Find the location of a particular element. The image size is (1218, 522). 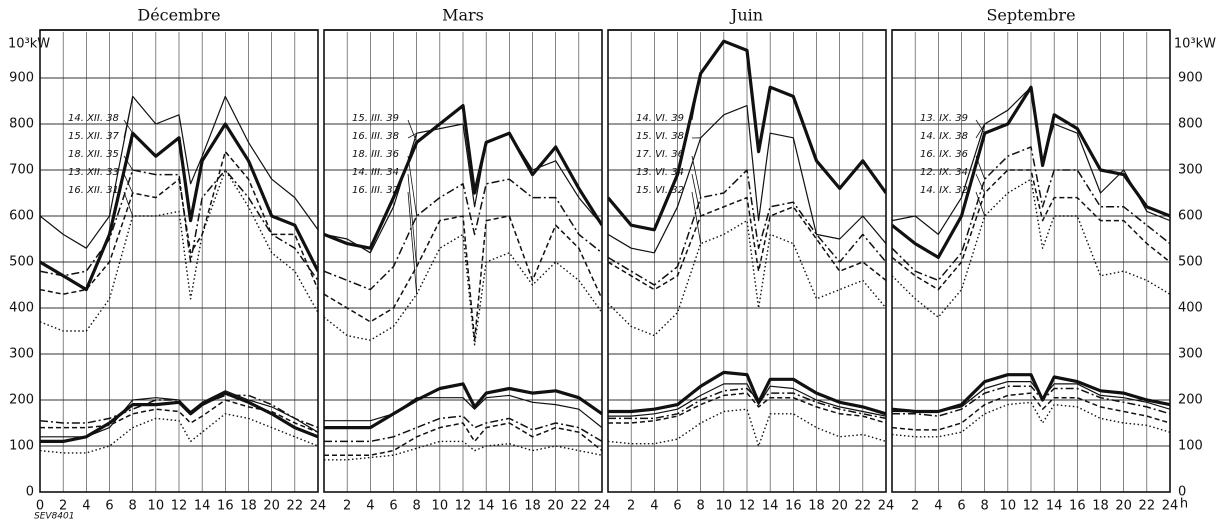

panel-title: Juin is located at coordinates (746, 15).